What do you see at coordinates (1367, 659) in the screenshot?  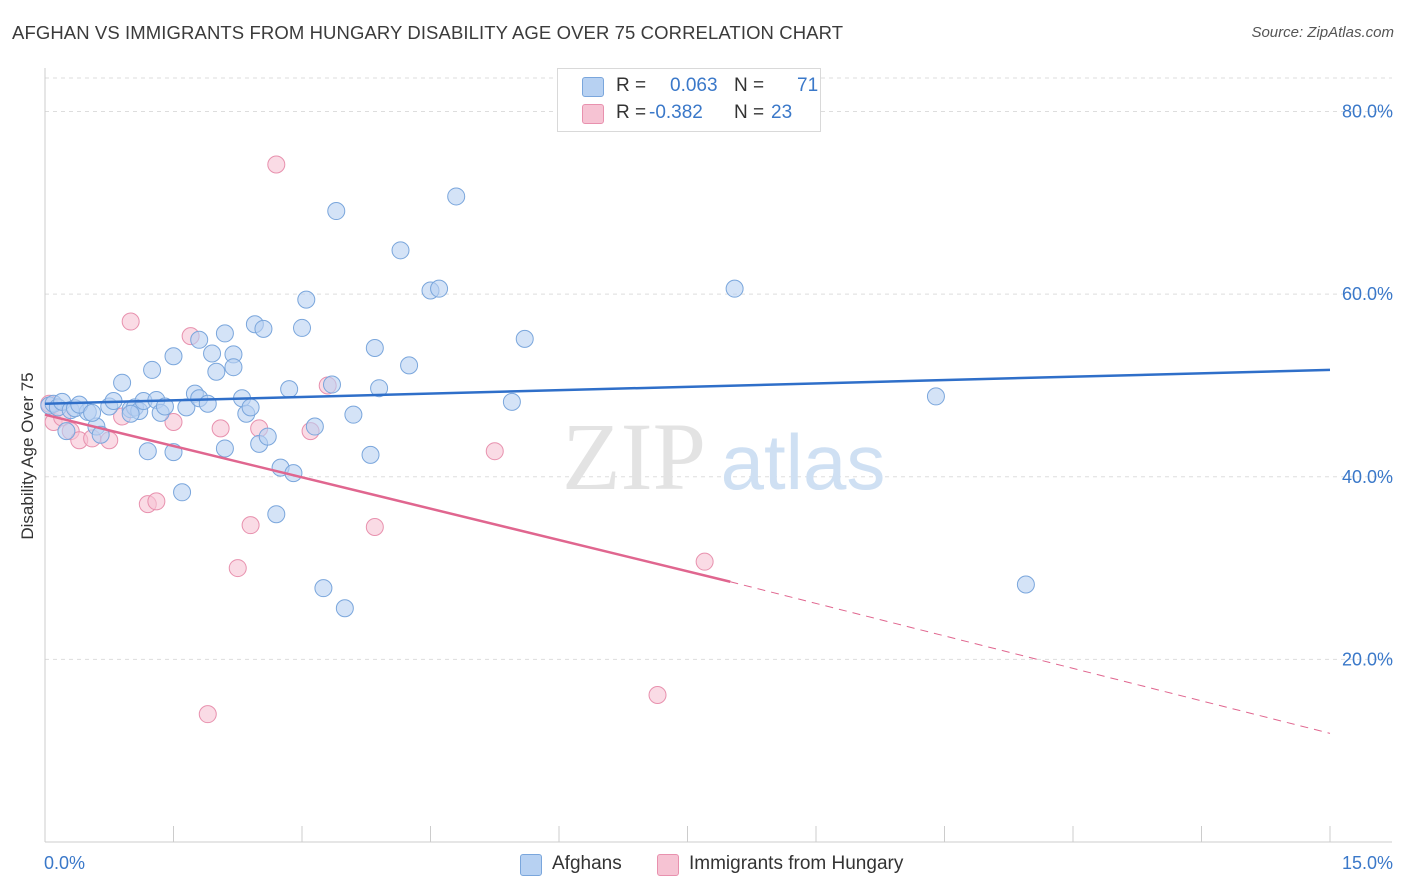 I see `y-tick-label: 20.0%` at bounding box center [1367, 659].